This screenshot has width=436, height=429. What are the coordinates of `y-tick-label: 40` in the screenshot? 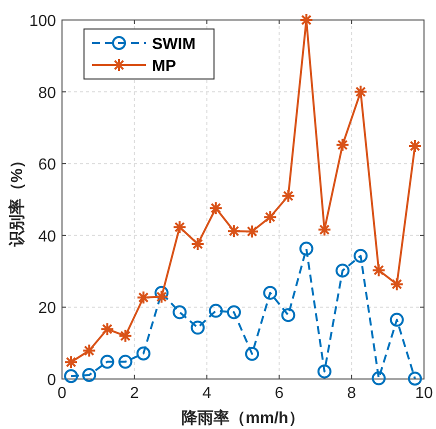 It's located at (47, 237).